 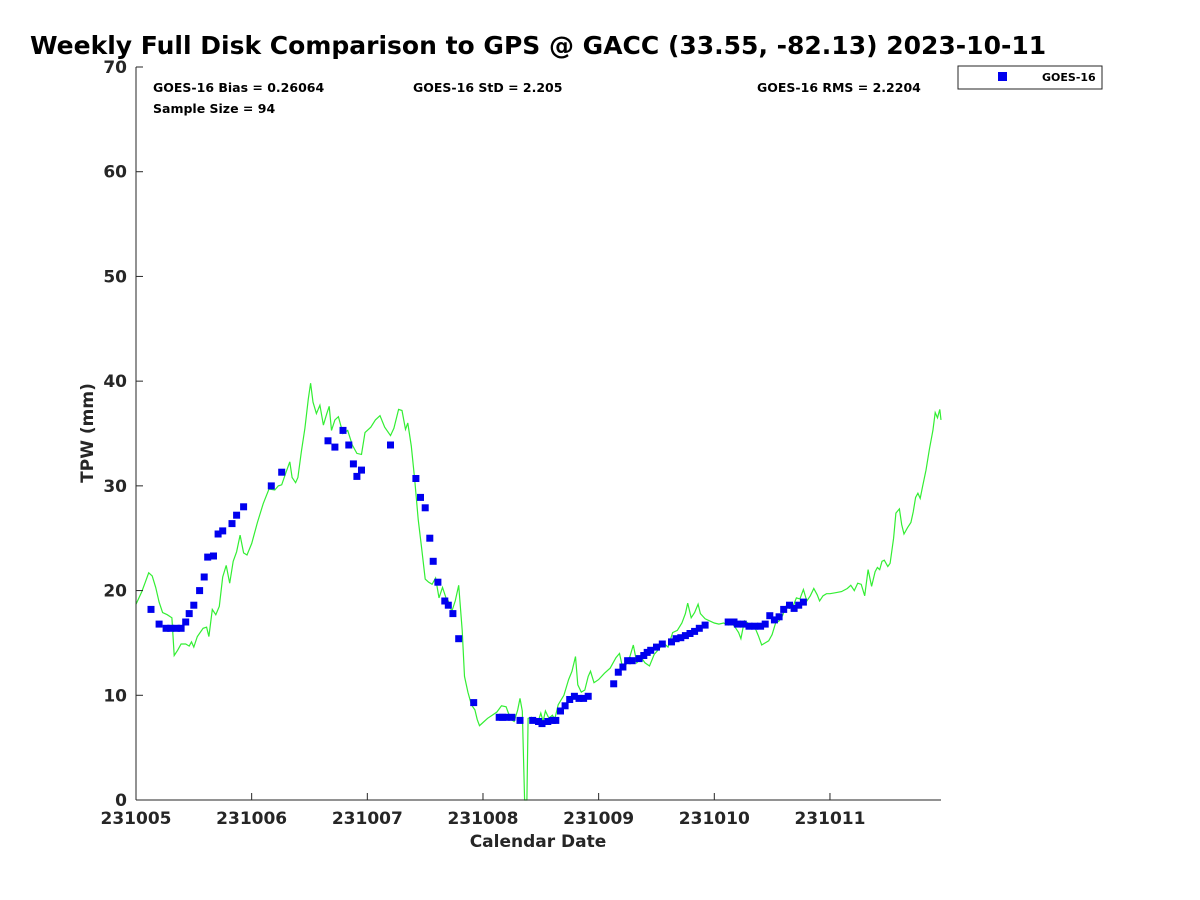 I want to click on legend-label-goes16: GOES-16, so click(x=1069, y=77).